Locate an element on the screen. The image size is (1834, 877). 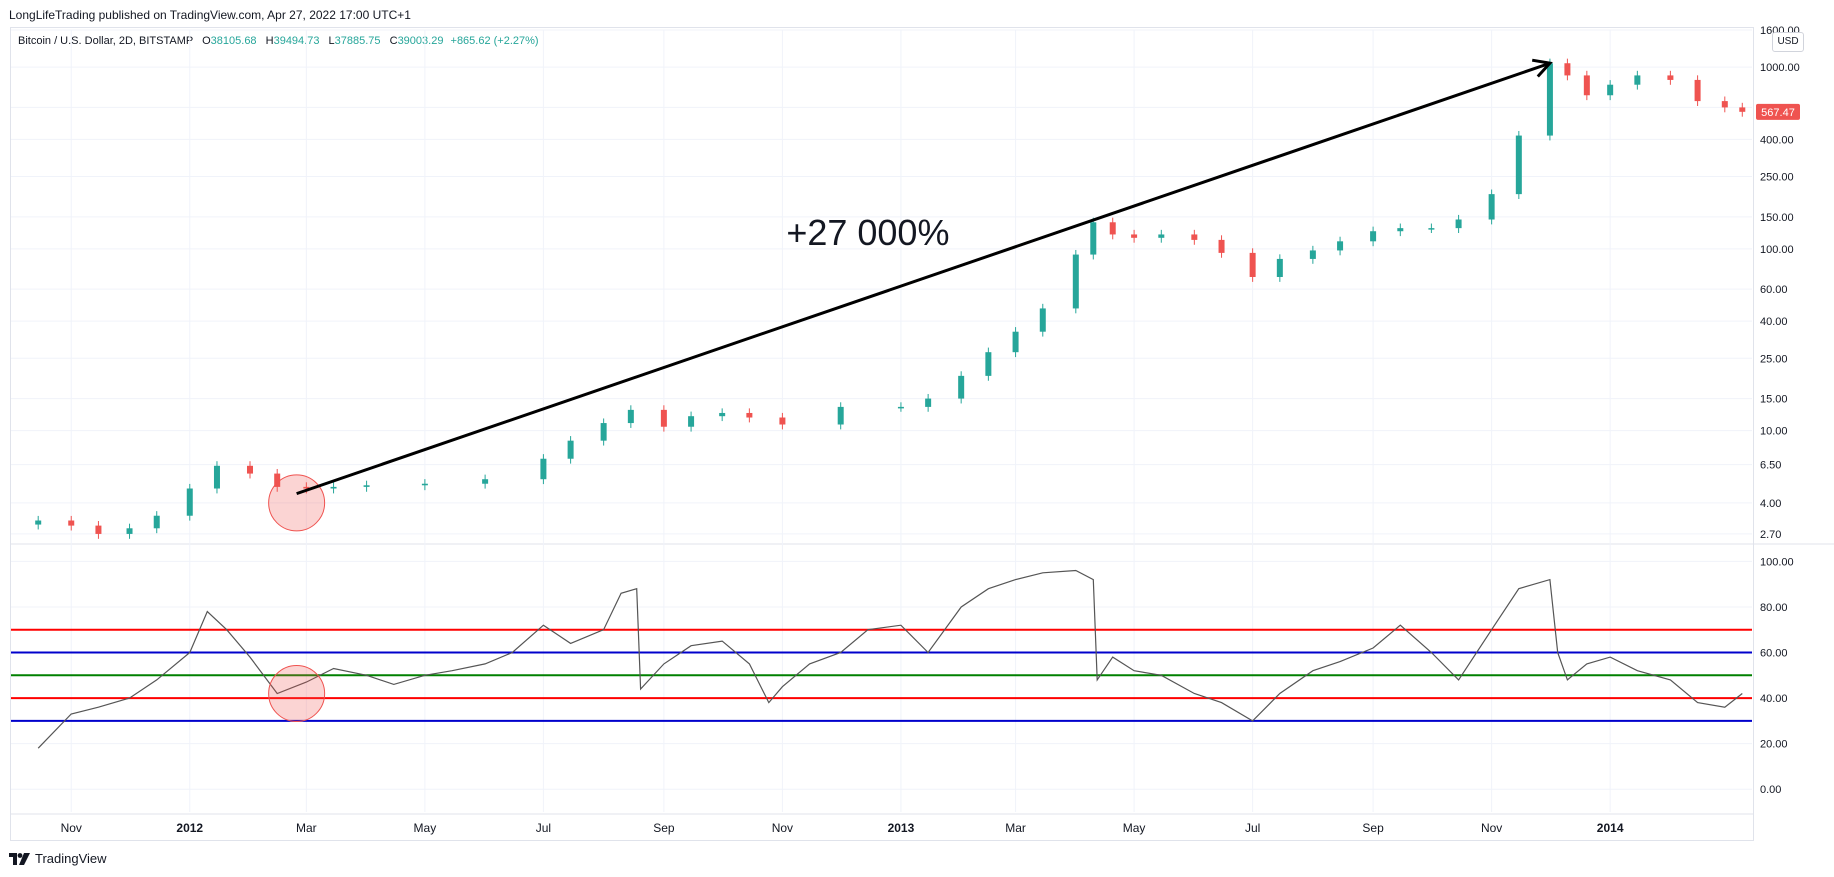
price-highlight-circle is located at coordinates (297, 503).